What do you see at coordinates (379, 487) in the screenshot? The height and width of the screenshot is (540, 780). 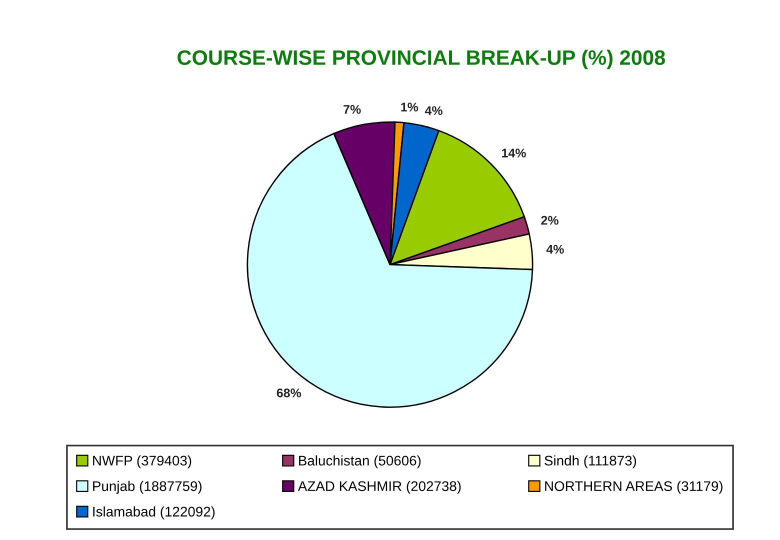 I see `legend-label: AZAD KASHMIR (202738)` at bounding box center [379, 487].